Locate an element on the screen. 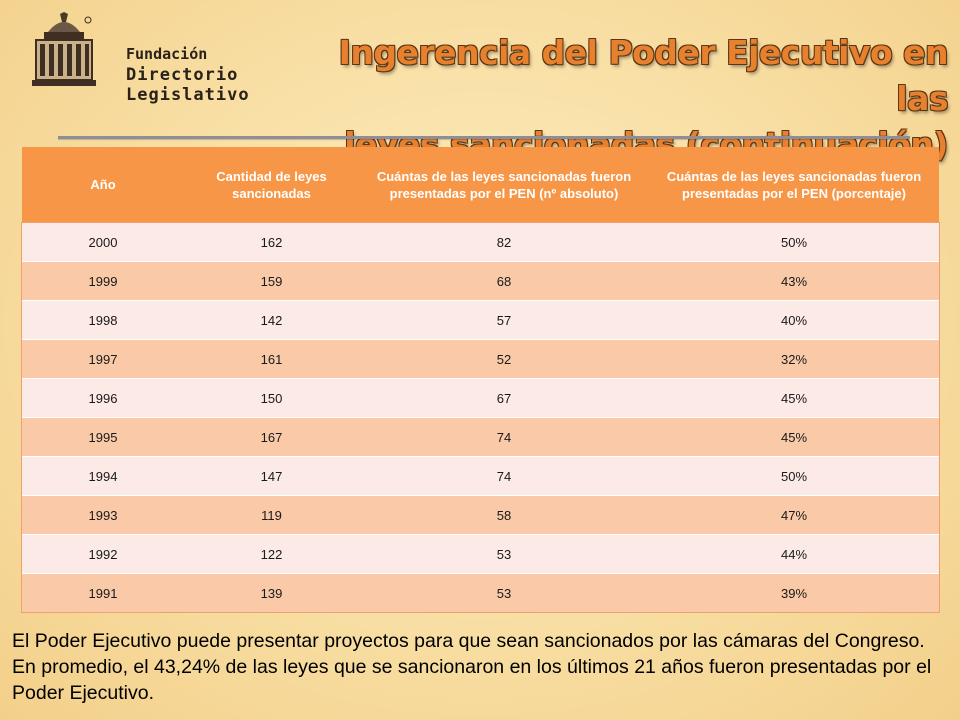  cell-sanctioned: 142 is located at coordinates (271, 320).